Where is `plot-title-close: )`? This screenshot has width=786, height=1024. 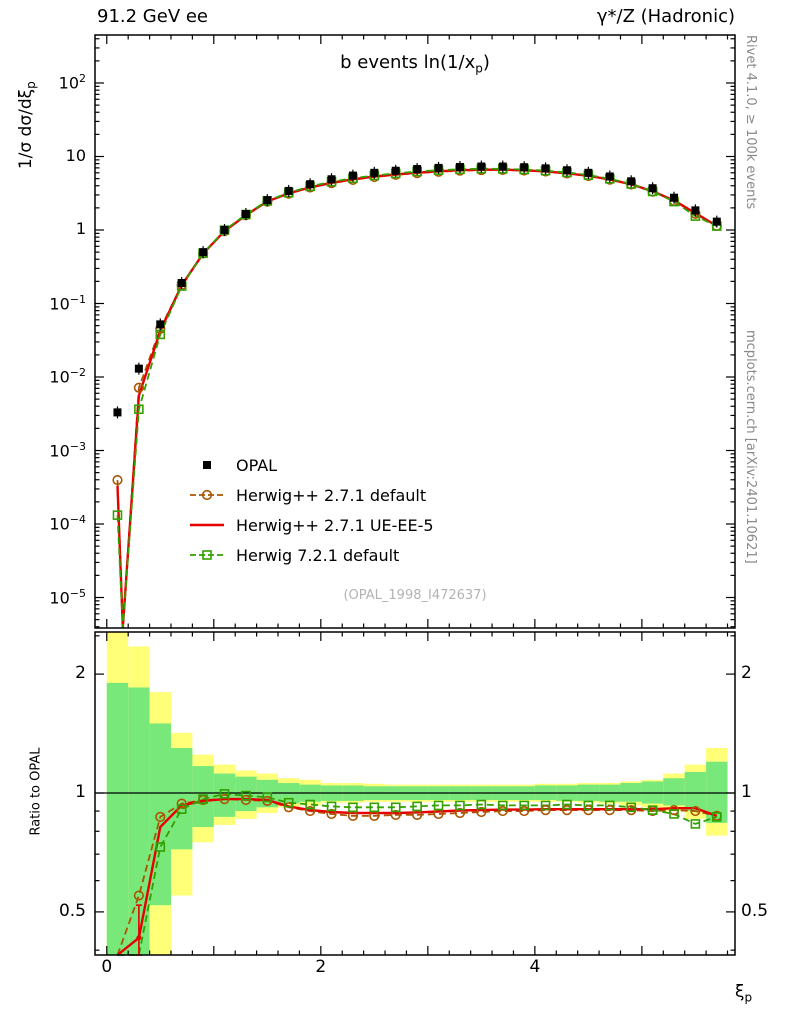
plot-title-close: ) is located at coordinates (486, 62).